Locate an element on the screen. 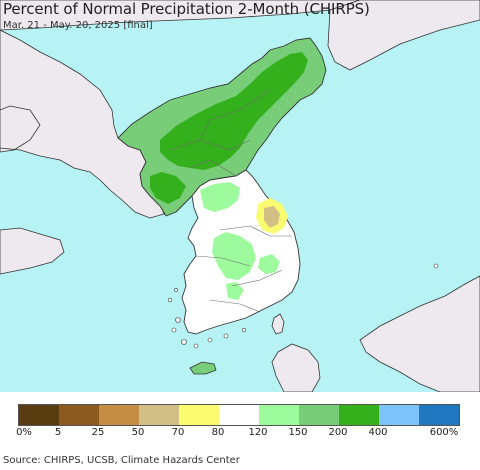 The width and height of the screenshot is (480, 470). south-korea-wet-central is located at coordinates (234, 256).